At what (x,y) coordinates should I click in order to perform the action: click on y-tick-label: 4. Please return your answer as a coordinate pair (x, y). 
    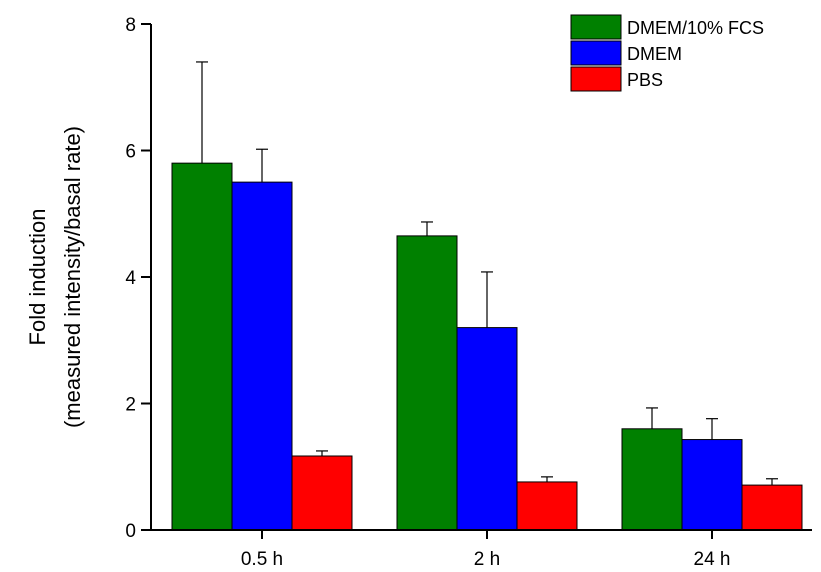
    Looking at the image, I should click on (130, 278).